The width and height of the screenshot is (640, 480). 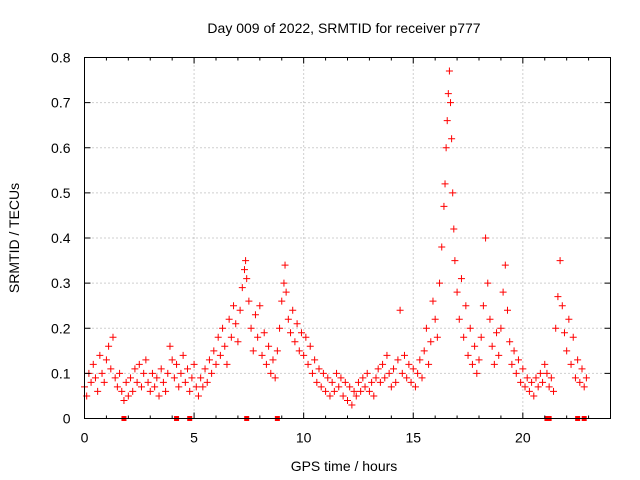 I want to click on y-tick-label: 0.1, so click(x=61, y=373).